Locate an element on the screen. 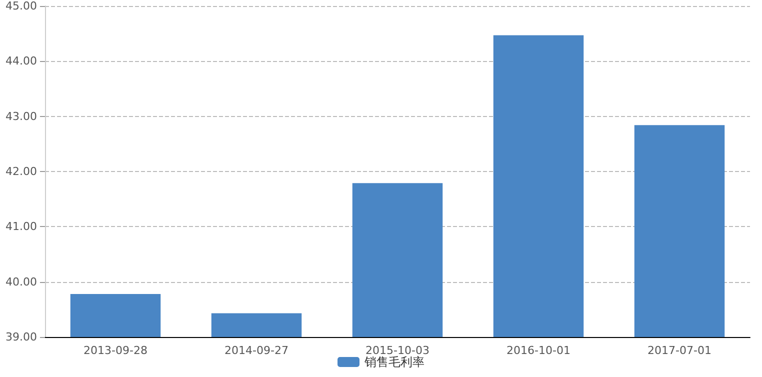  y-tick-label: 41.00 is located at coordinates (21, 227).